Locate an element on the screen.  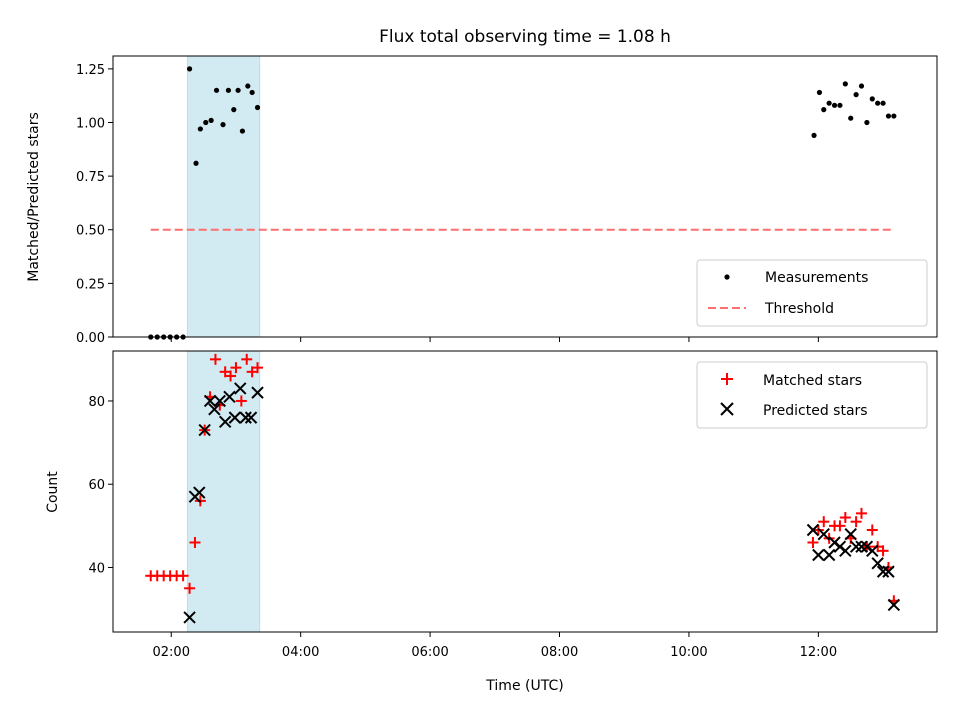
top-legend-frame is located at coordinates (812, 293).